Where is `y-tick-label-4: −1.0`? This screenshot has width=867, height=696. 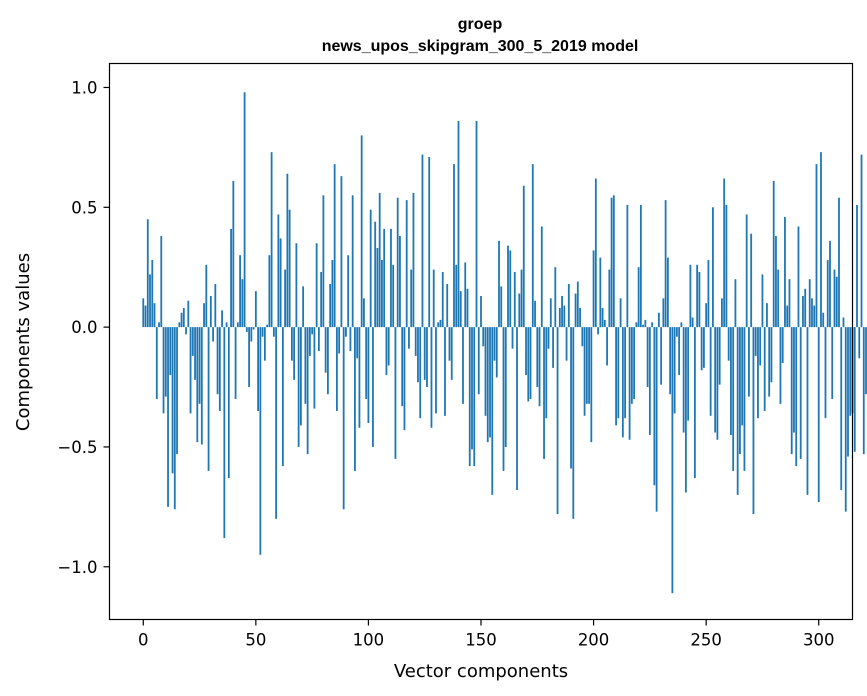 y-tick-label-4: −1.0 is located at coordinates (77, 567).